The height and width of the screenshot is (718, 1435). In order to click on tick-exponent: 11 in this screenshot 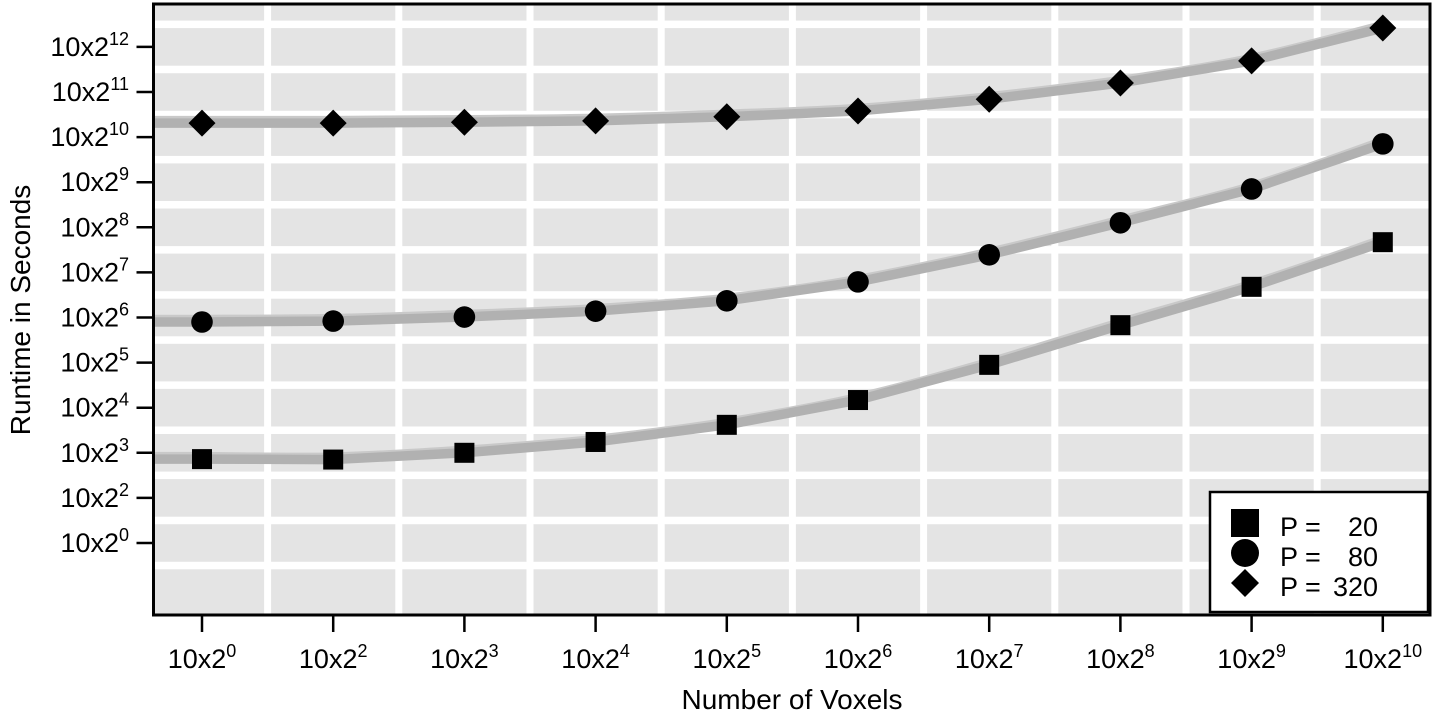, I will do `click(119, 84)`.